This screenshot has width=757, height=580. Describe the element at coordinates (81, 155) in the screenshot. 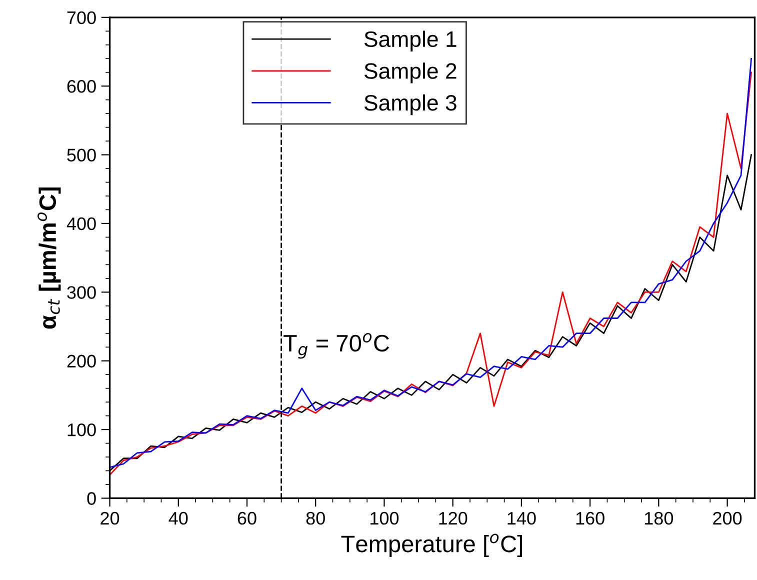

I see `y-tick-label: 500` at that location.